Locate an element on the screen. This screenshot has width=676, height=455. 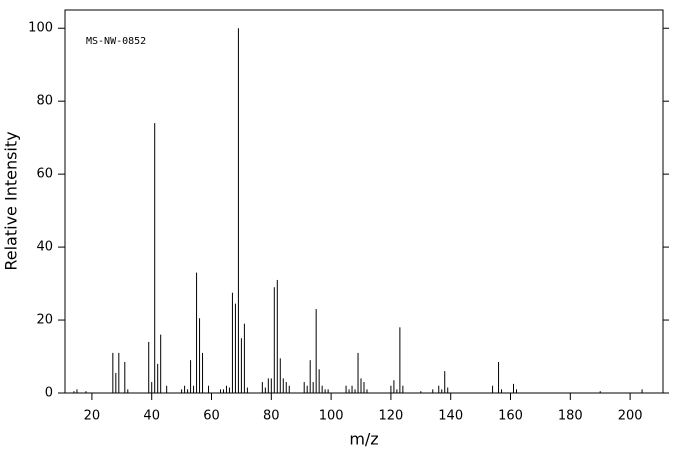
y-axis-title: Relative Intensity is located at coordinates (11, 200).